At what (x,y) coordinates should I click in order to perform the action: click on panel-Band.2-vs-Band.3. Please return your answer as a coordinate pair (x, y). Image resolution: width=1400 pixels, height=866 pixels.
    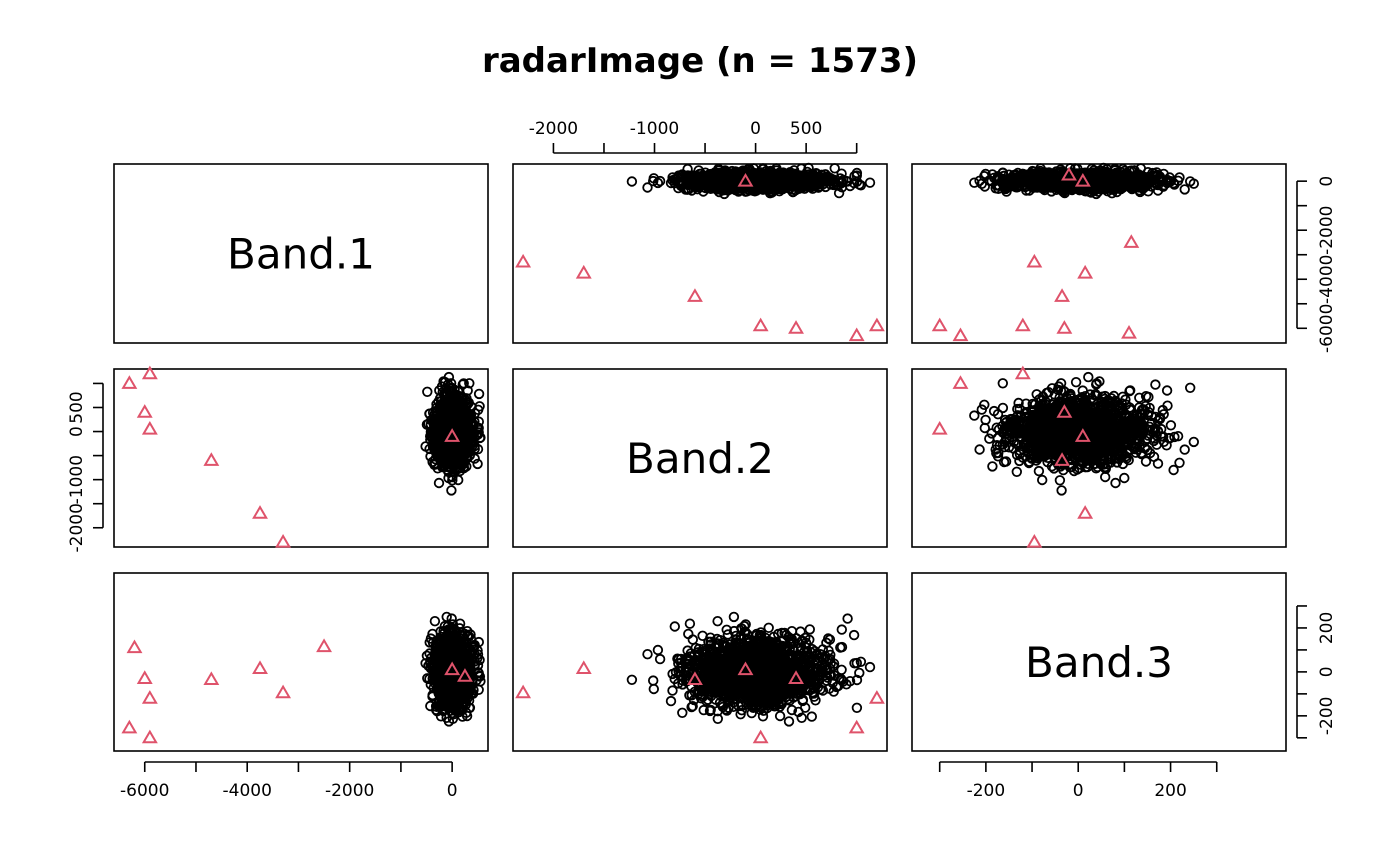
    Looking at the image, I should click on (1099, 456).